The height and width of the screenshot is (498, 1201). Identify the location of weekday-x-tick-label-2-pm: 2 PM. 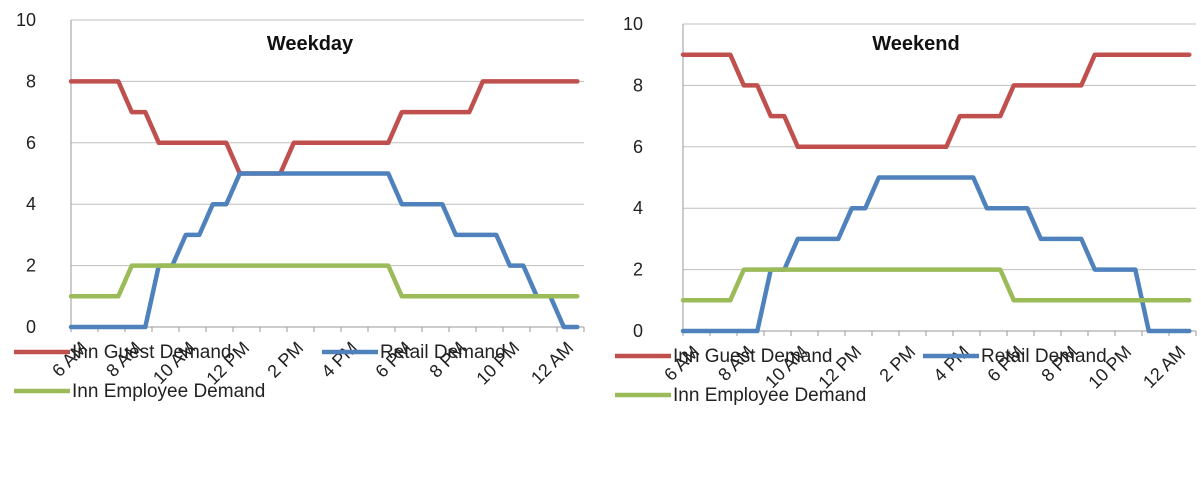
(285, 360).